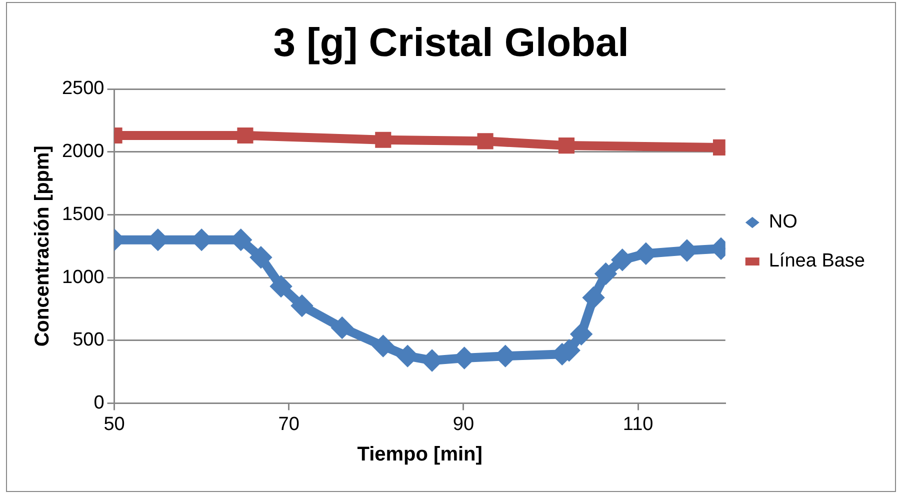  What do you see at coordinates (83, 214) in the screenshot?
I see `y-tick-label: 1500` at bounding box center [83, 214].